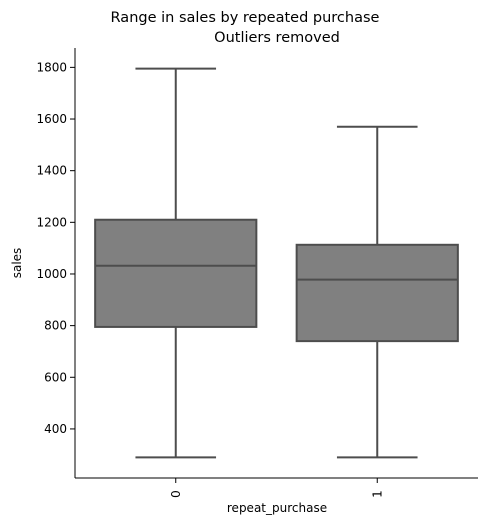 The height and width of the screenshot is (528, 490). Describe the element at coordinates (55, 377) in the screenshot. I see `y-tick-label: 600` at that location.